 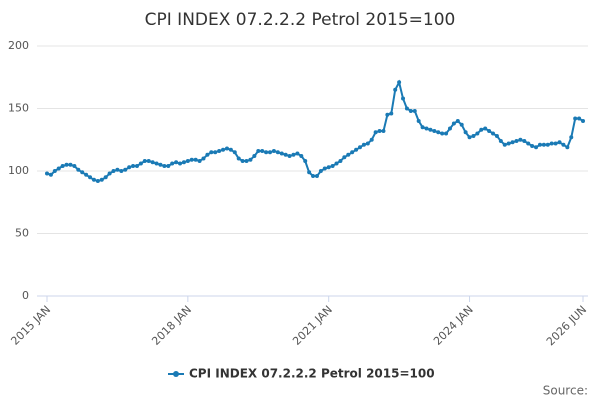 I want to click on x-tick-label: 2024 JAN, so click(x=453, y=325).